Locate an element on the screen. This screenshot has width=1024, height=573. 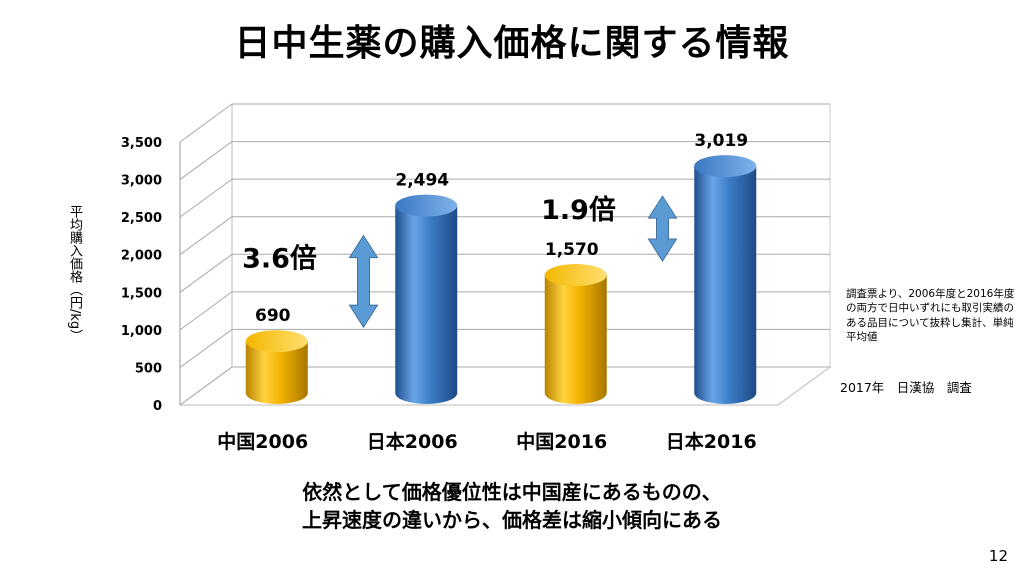
page-number: 12 is located at coordinates (998, 556).